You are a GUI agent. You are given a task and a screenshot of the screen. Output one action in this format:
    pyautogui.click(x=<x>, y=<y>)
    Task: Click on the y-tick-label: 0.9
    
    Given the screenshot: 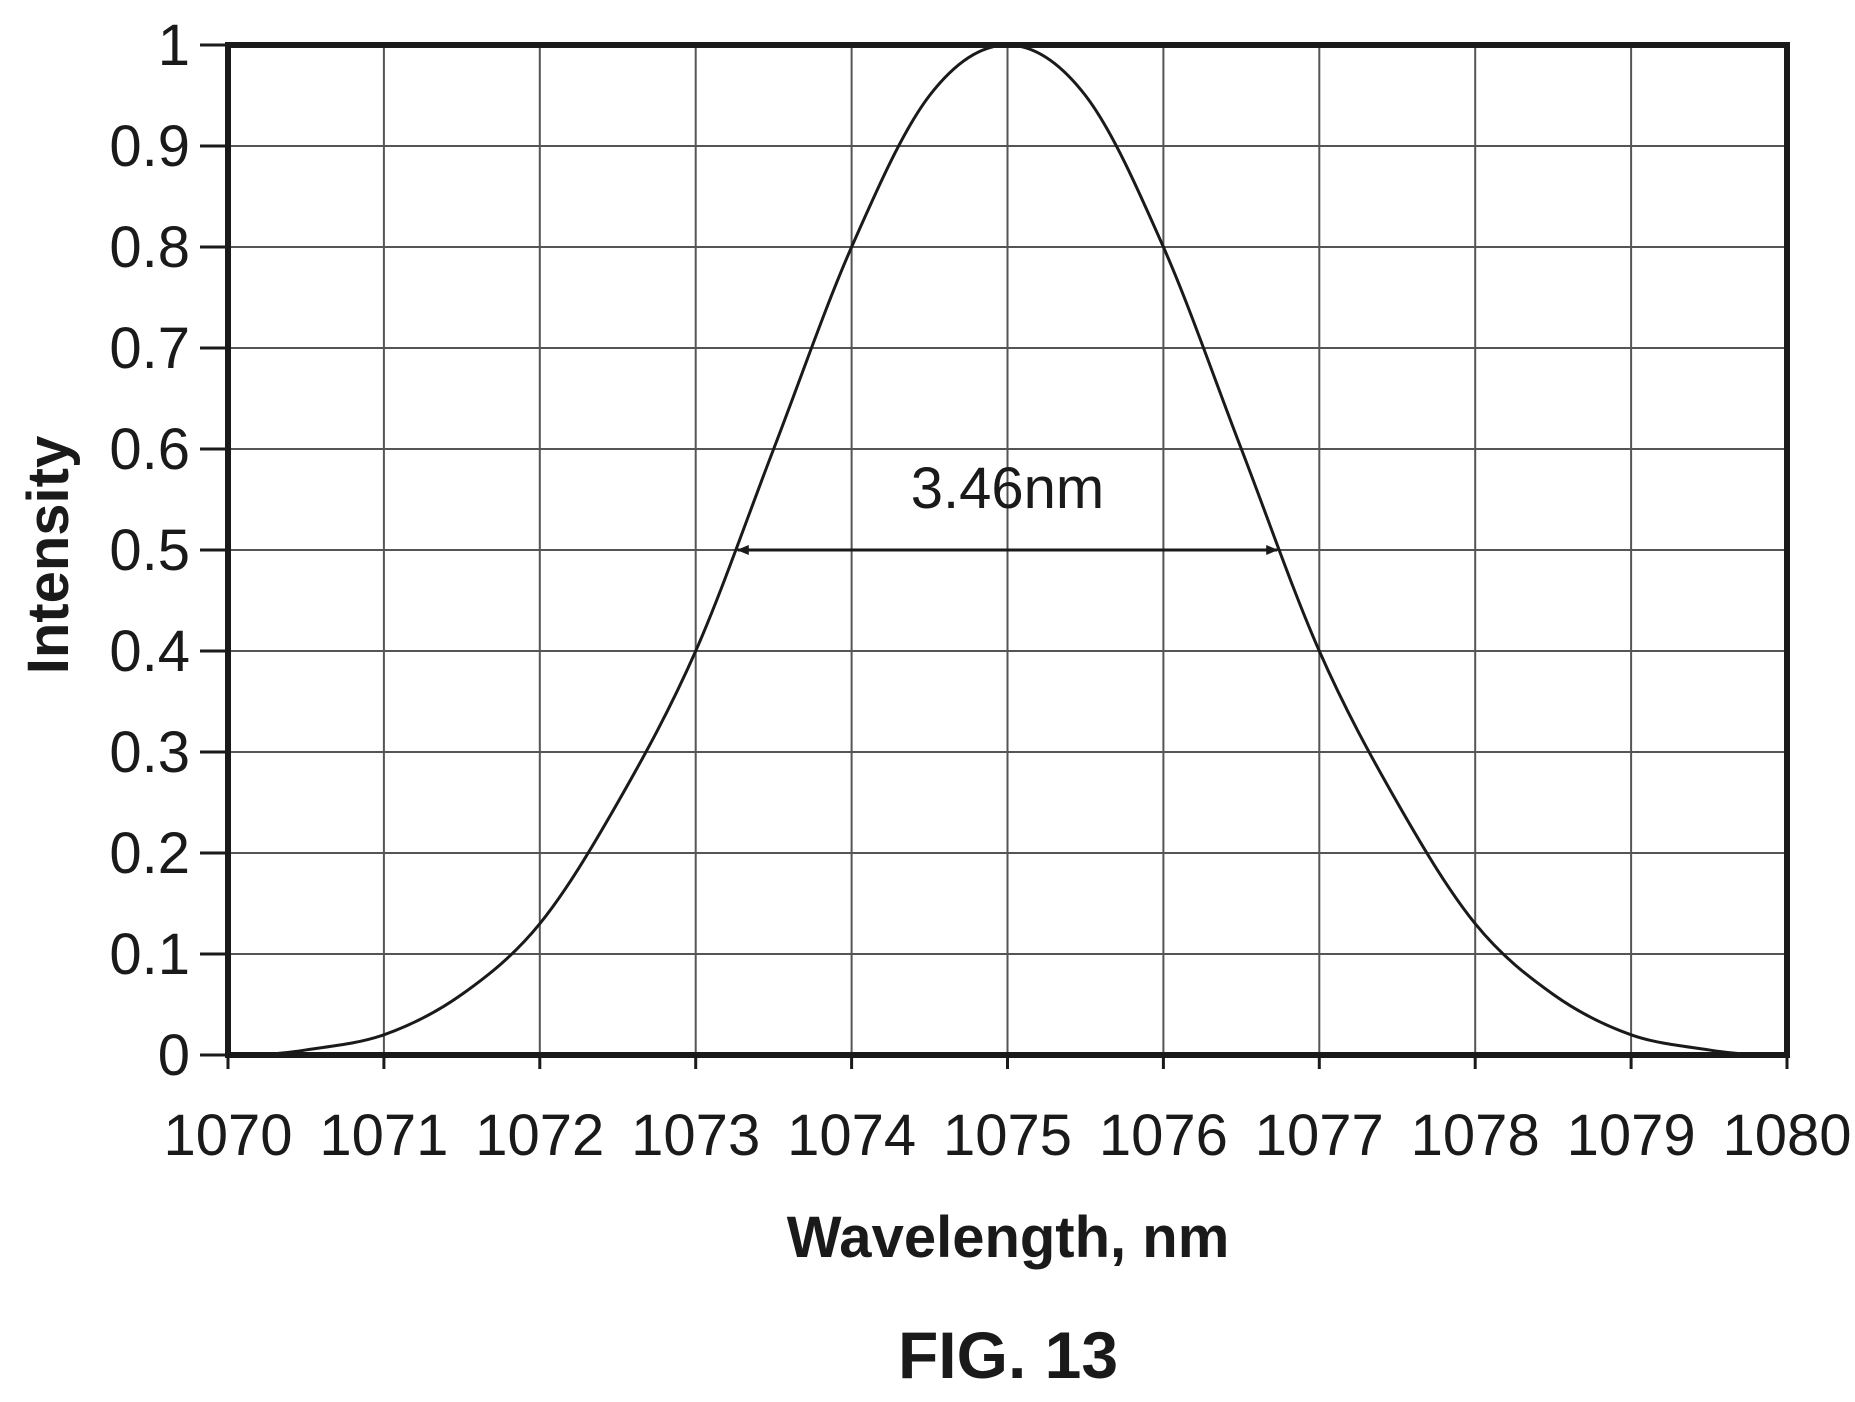 What is the action you would take?
    pyautogui.click(x=149, y=146)
    